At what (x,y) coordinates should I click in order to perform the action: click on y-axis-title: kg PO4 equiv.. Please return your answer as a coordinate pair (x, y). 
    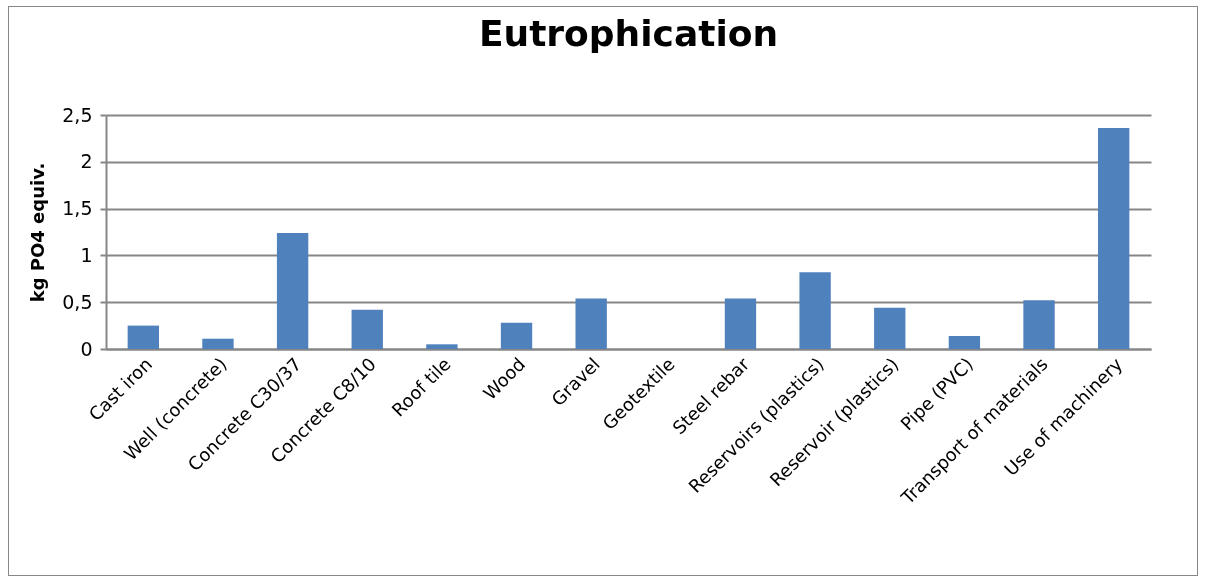
    Looking at the image, I should click on (38, 232).